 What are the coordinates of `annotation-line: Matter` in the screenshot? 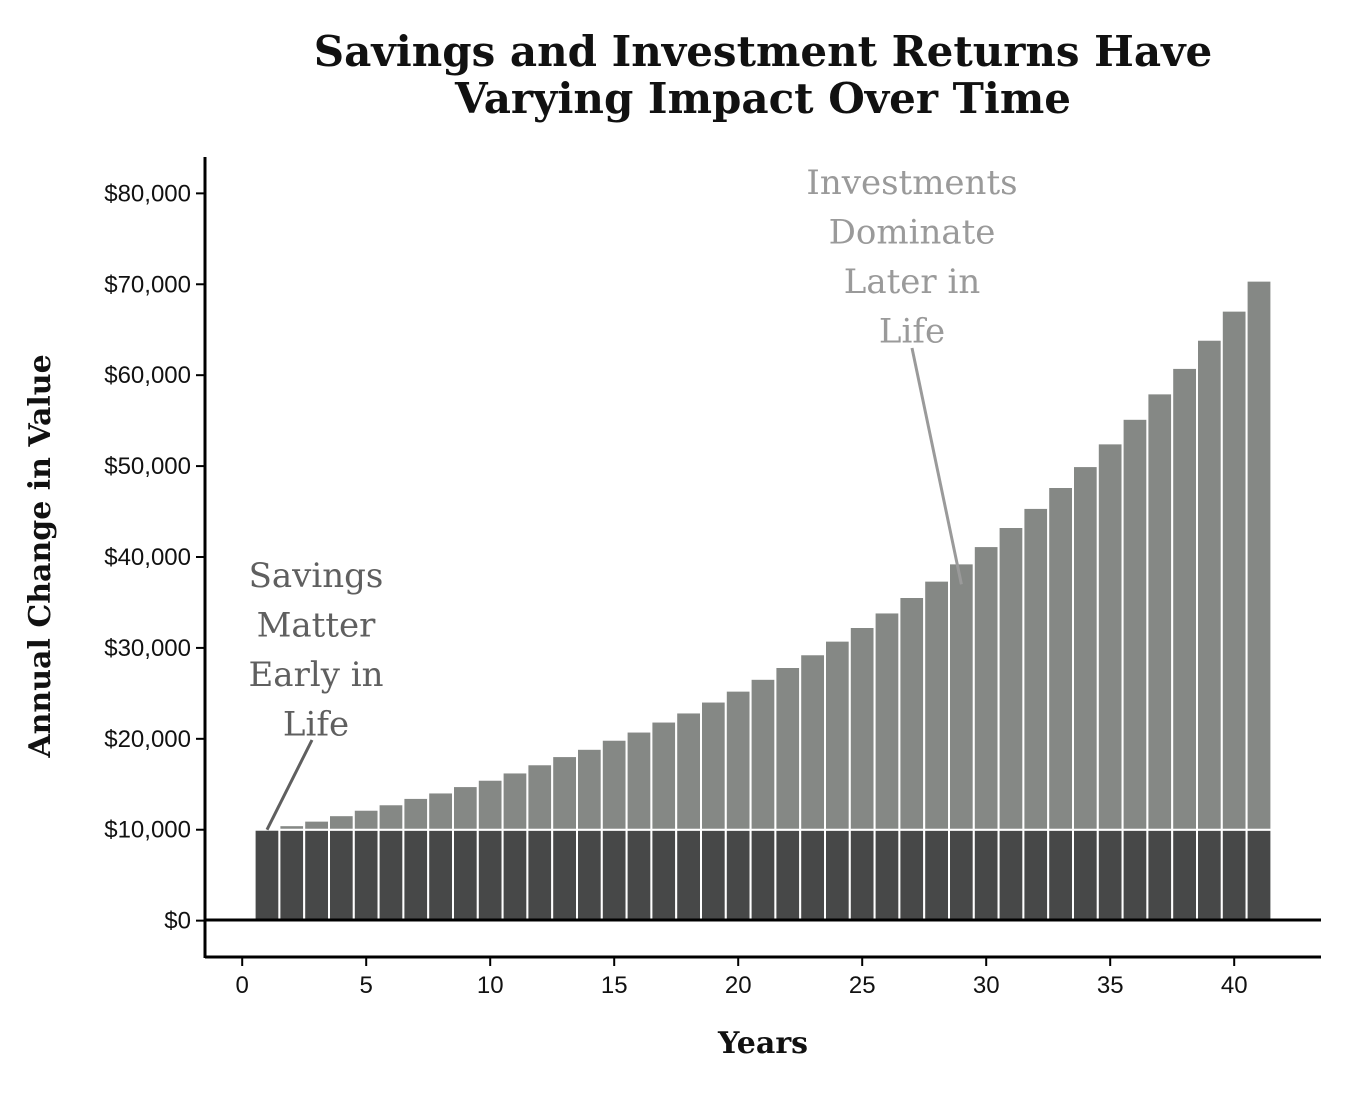 It's located at (317, 626).